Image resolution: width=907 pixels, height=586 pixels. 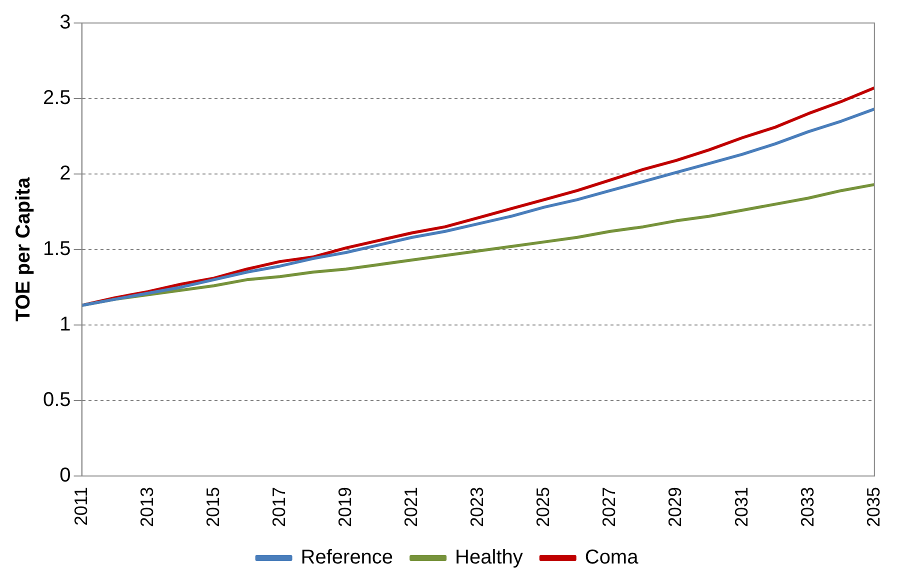 What do you see at coordinates (411, 507) in the screenshot?
I see `x-tick-label: 2021` at bounding box center [411, 507].